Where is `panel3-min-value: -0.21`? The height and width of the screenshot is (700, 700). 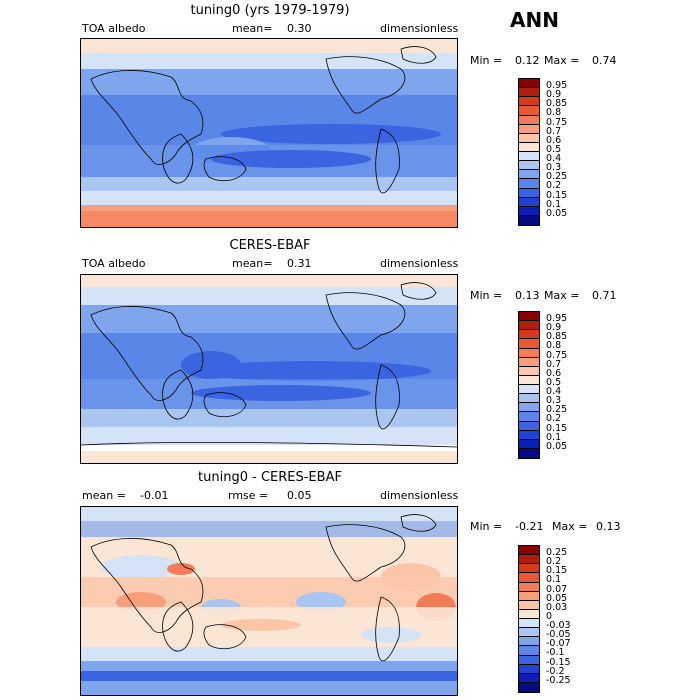
panel3-min-value: -0.21 is located at coordinates (529, 526).